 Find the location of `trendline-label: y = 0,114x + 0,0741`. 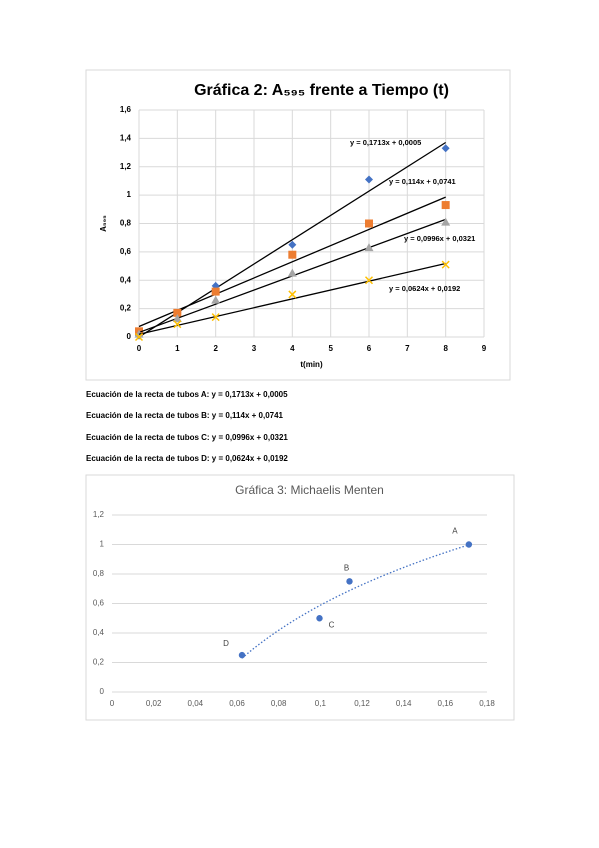

trendline-label: y = 0,114x + 0,0741 is located at coordinates (422, 181).